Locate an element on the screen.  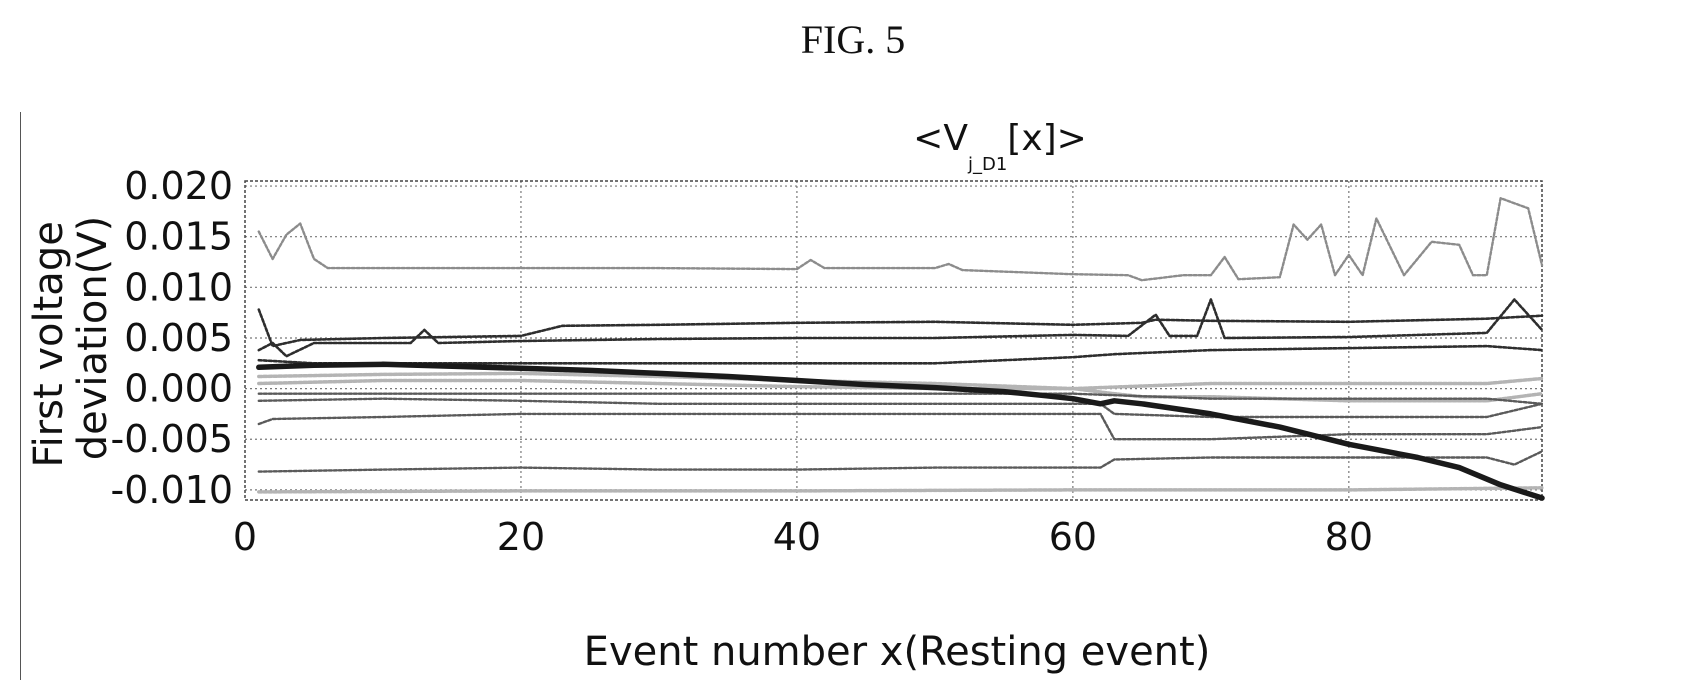
x-tick-label: 80 is located at coordinates (1349, 537).